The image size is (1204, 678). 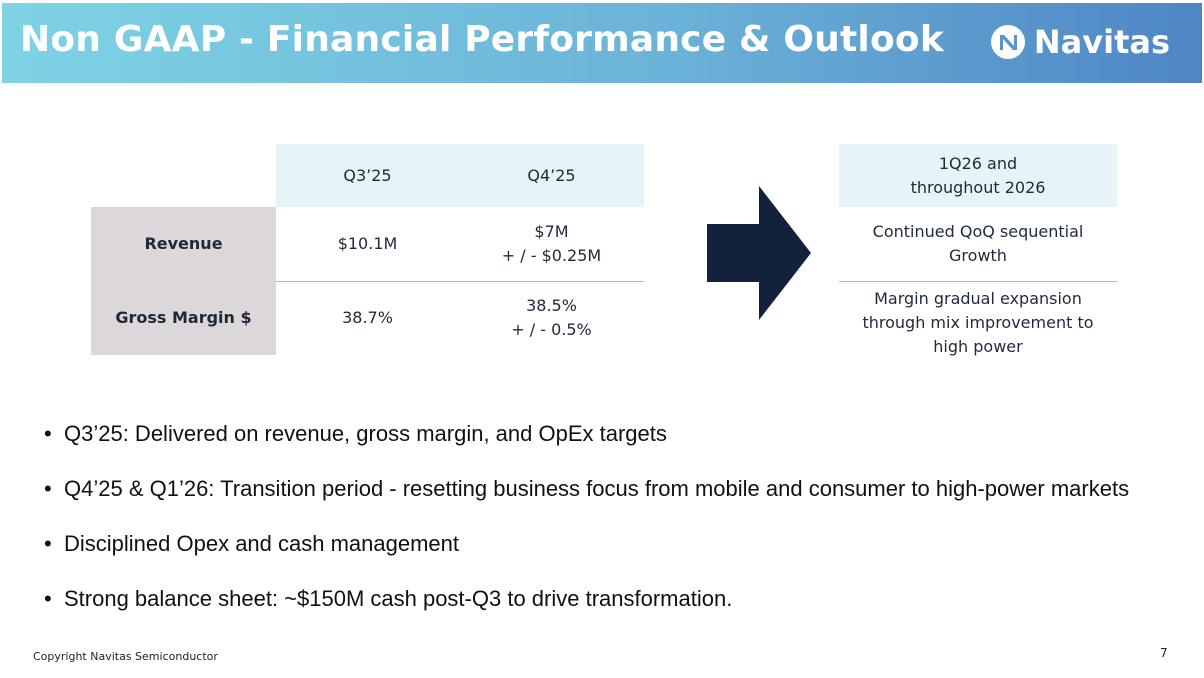 What do you see at coordinates (759, 253) in the screenshot?
I see `right-arrow-icon` at bounding box center [759, 253].